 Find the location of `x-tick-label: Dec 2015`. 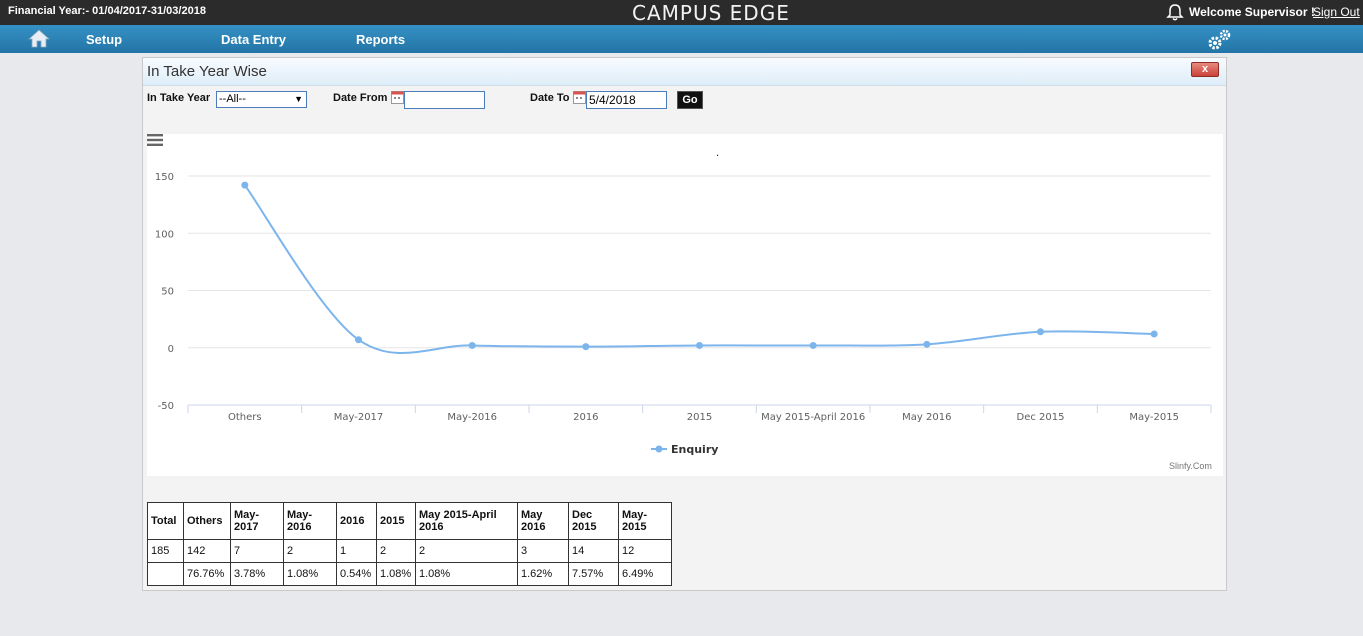

x-tick-label: Dec 2015 is located at coordinates (1041, 417).